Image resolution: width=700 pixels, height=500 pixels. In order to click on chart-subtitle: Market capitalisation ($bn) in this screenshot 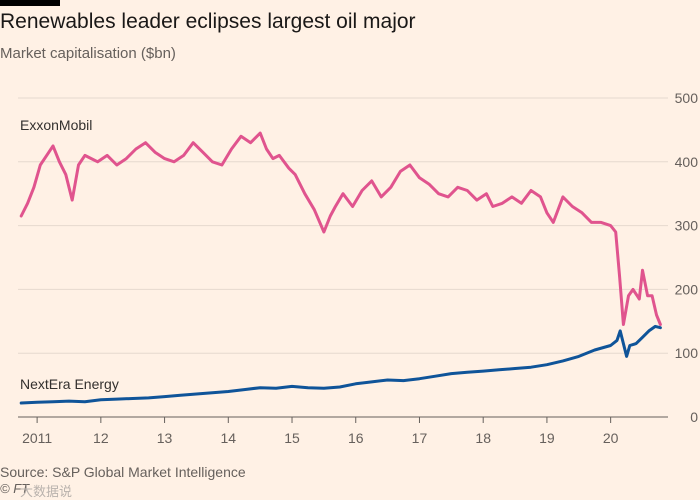, I will do `click(88, 53)`.